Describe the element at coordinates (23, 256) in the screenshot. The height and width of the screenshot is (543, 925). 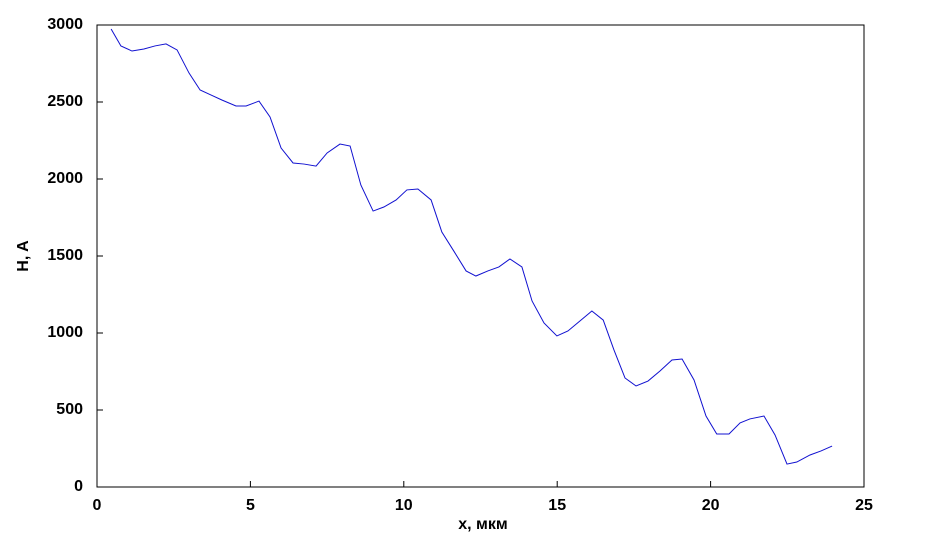
I see `y-axis-label: H, A` at that location.